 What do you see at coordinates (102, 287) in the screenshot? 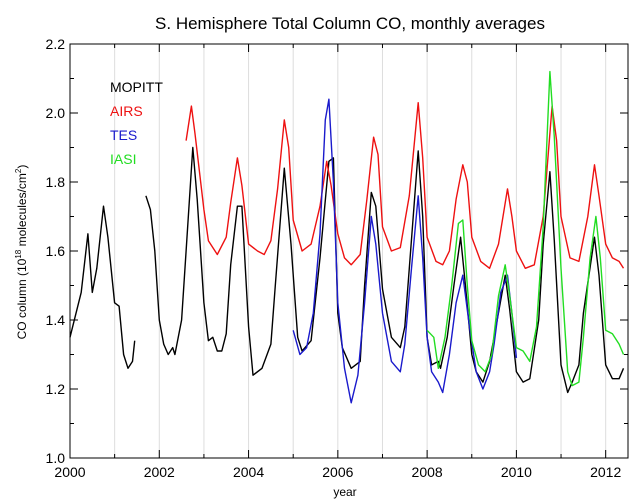
I see `series-line-mopitt` at bounding box center [102, 287].